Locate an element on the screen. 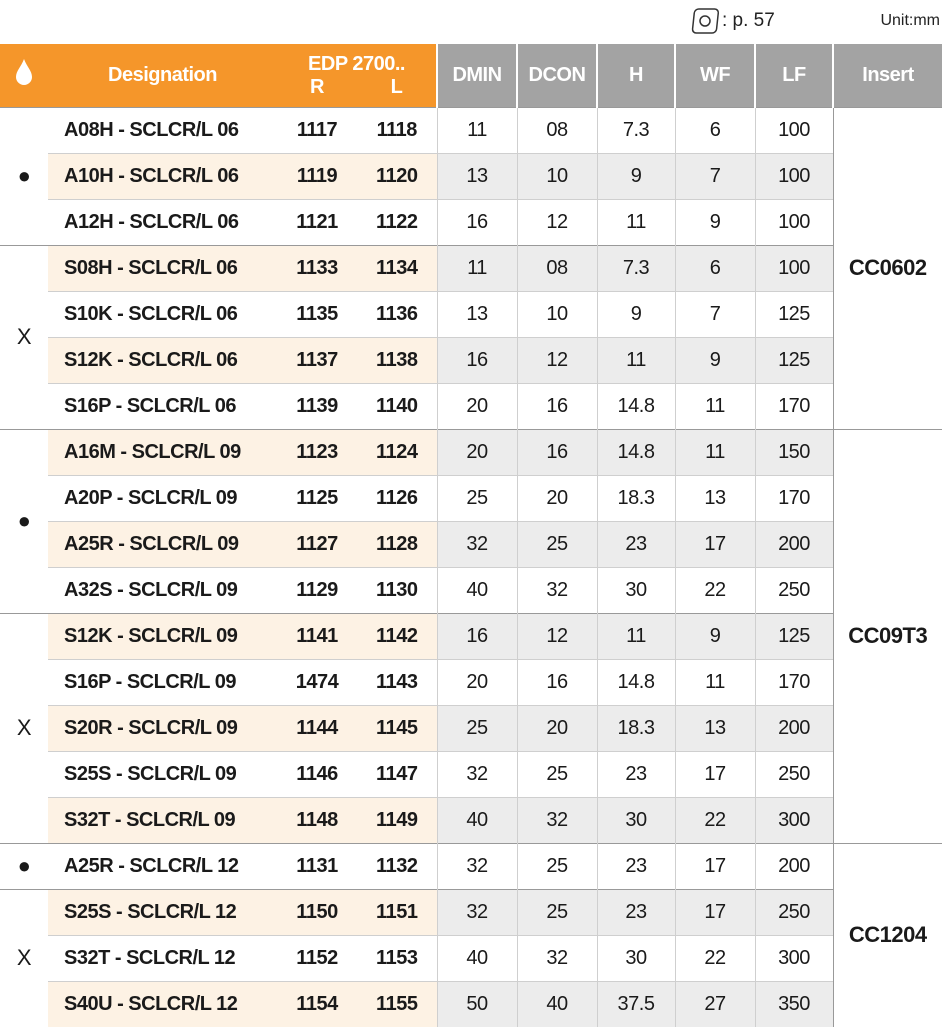 This screenshot has width=942, height=1030. edp-r: 1117 is located at coordinates (317, 129).